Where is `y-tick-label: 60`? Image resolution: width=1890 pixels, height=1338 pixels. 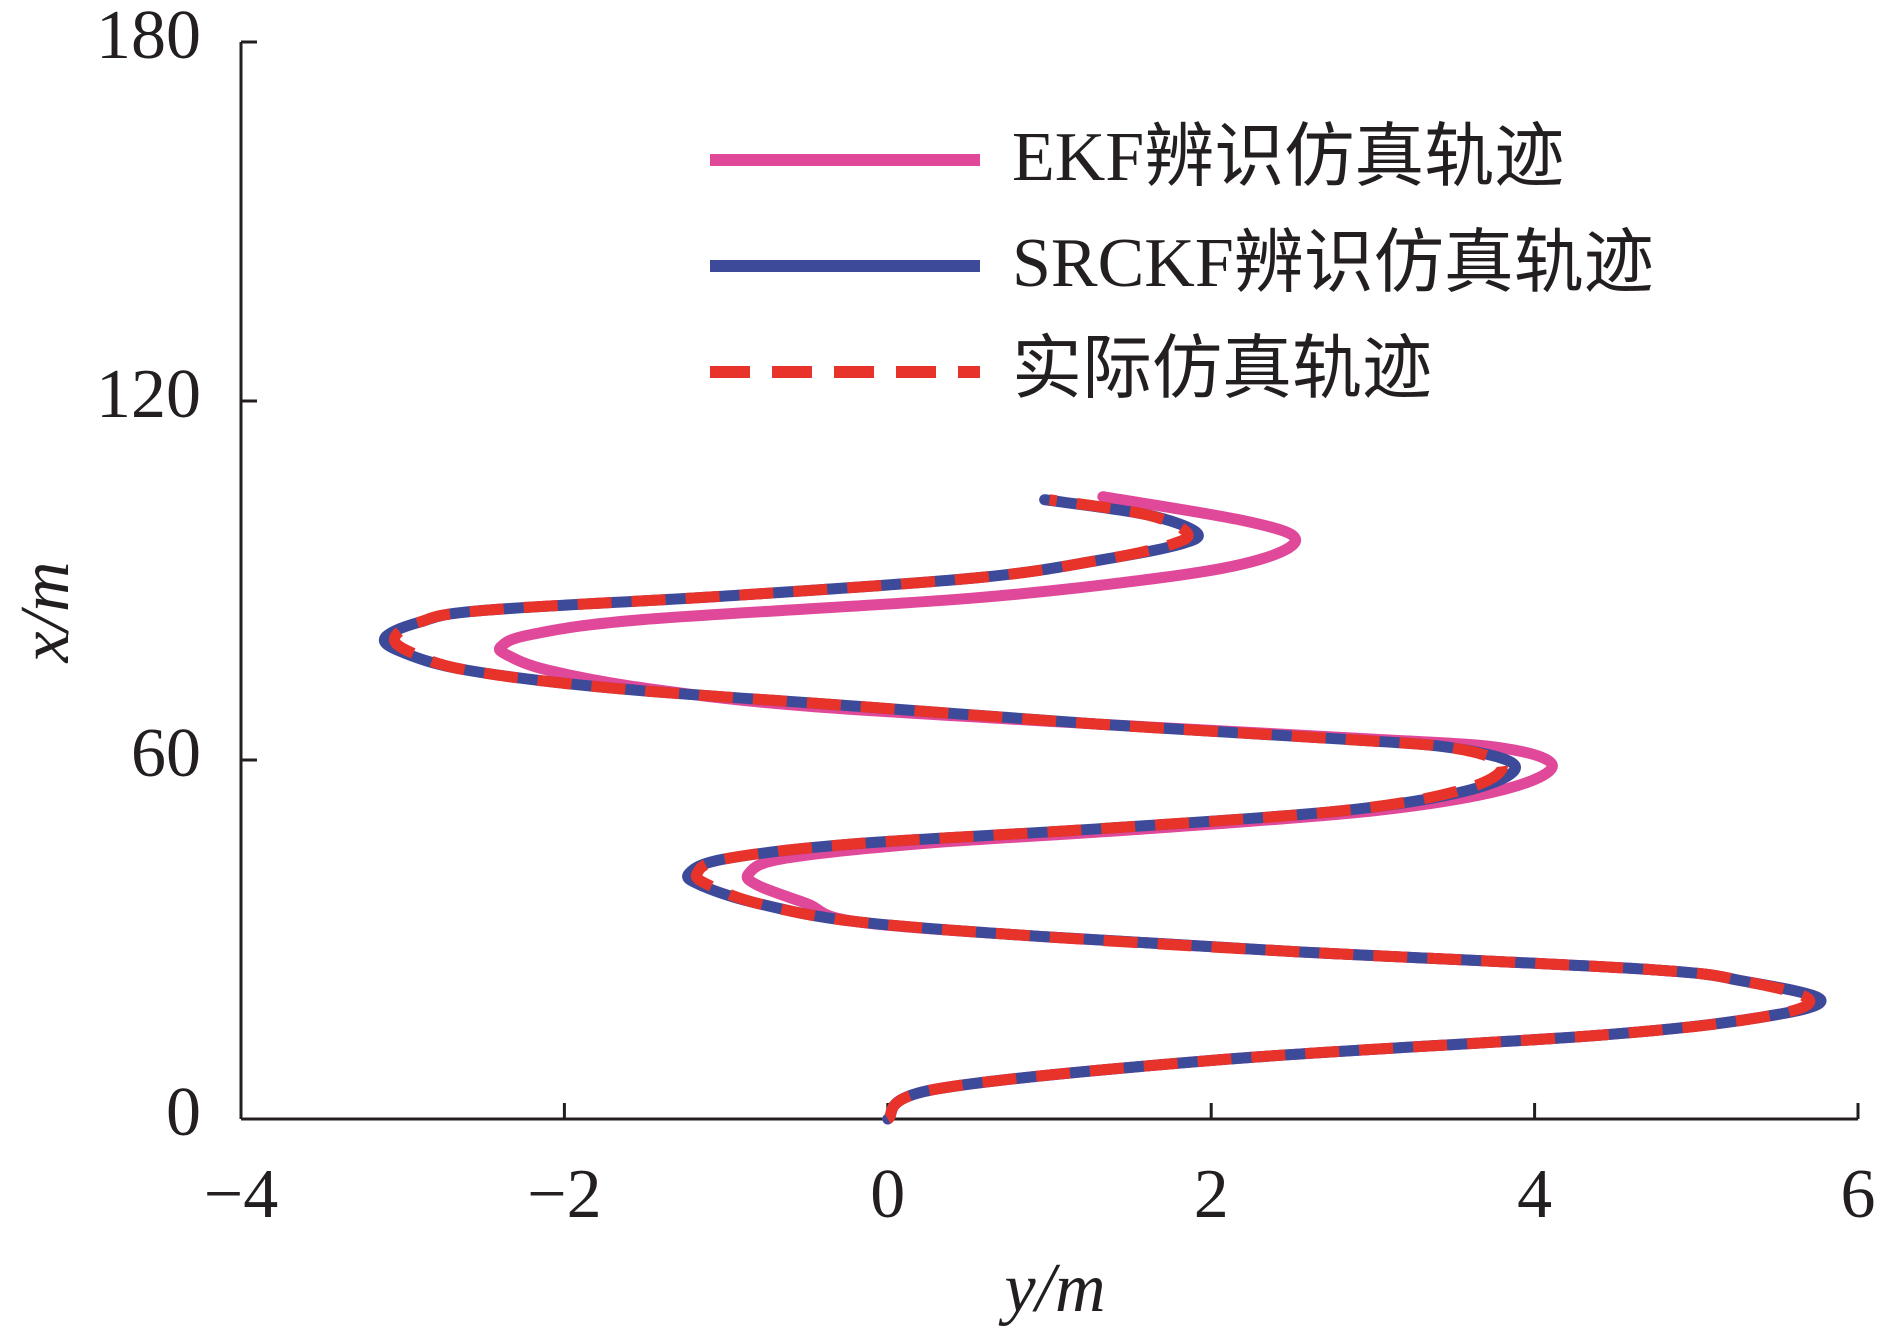 y-tick-label: 60 is located at coordinates (166, 753).